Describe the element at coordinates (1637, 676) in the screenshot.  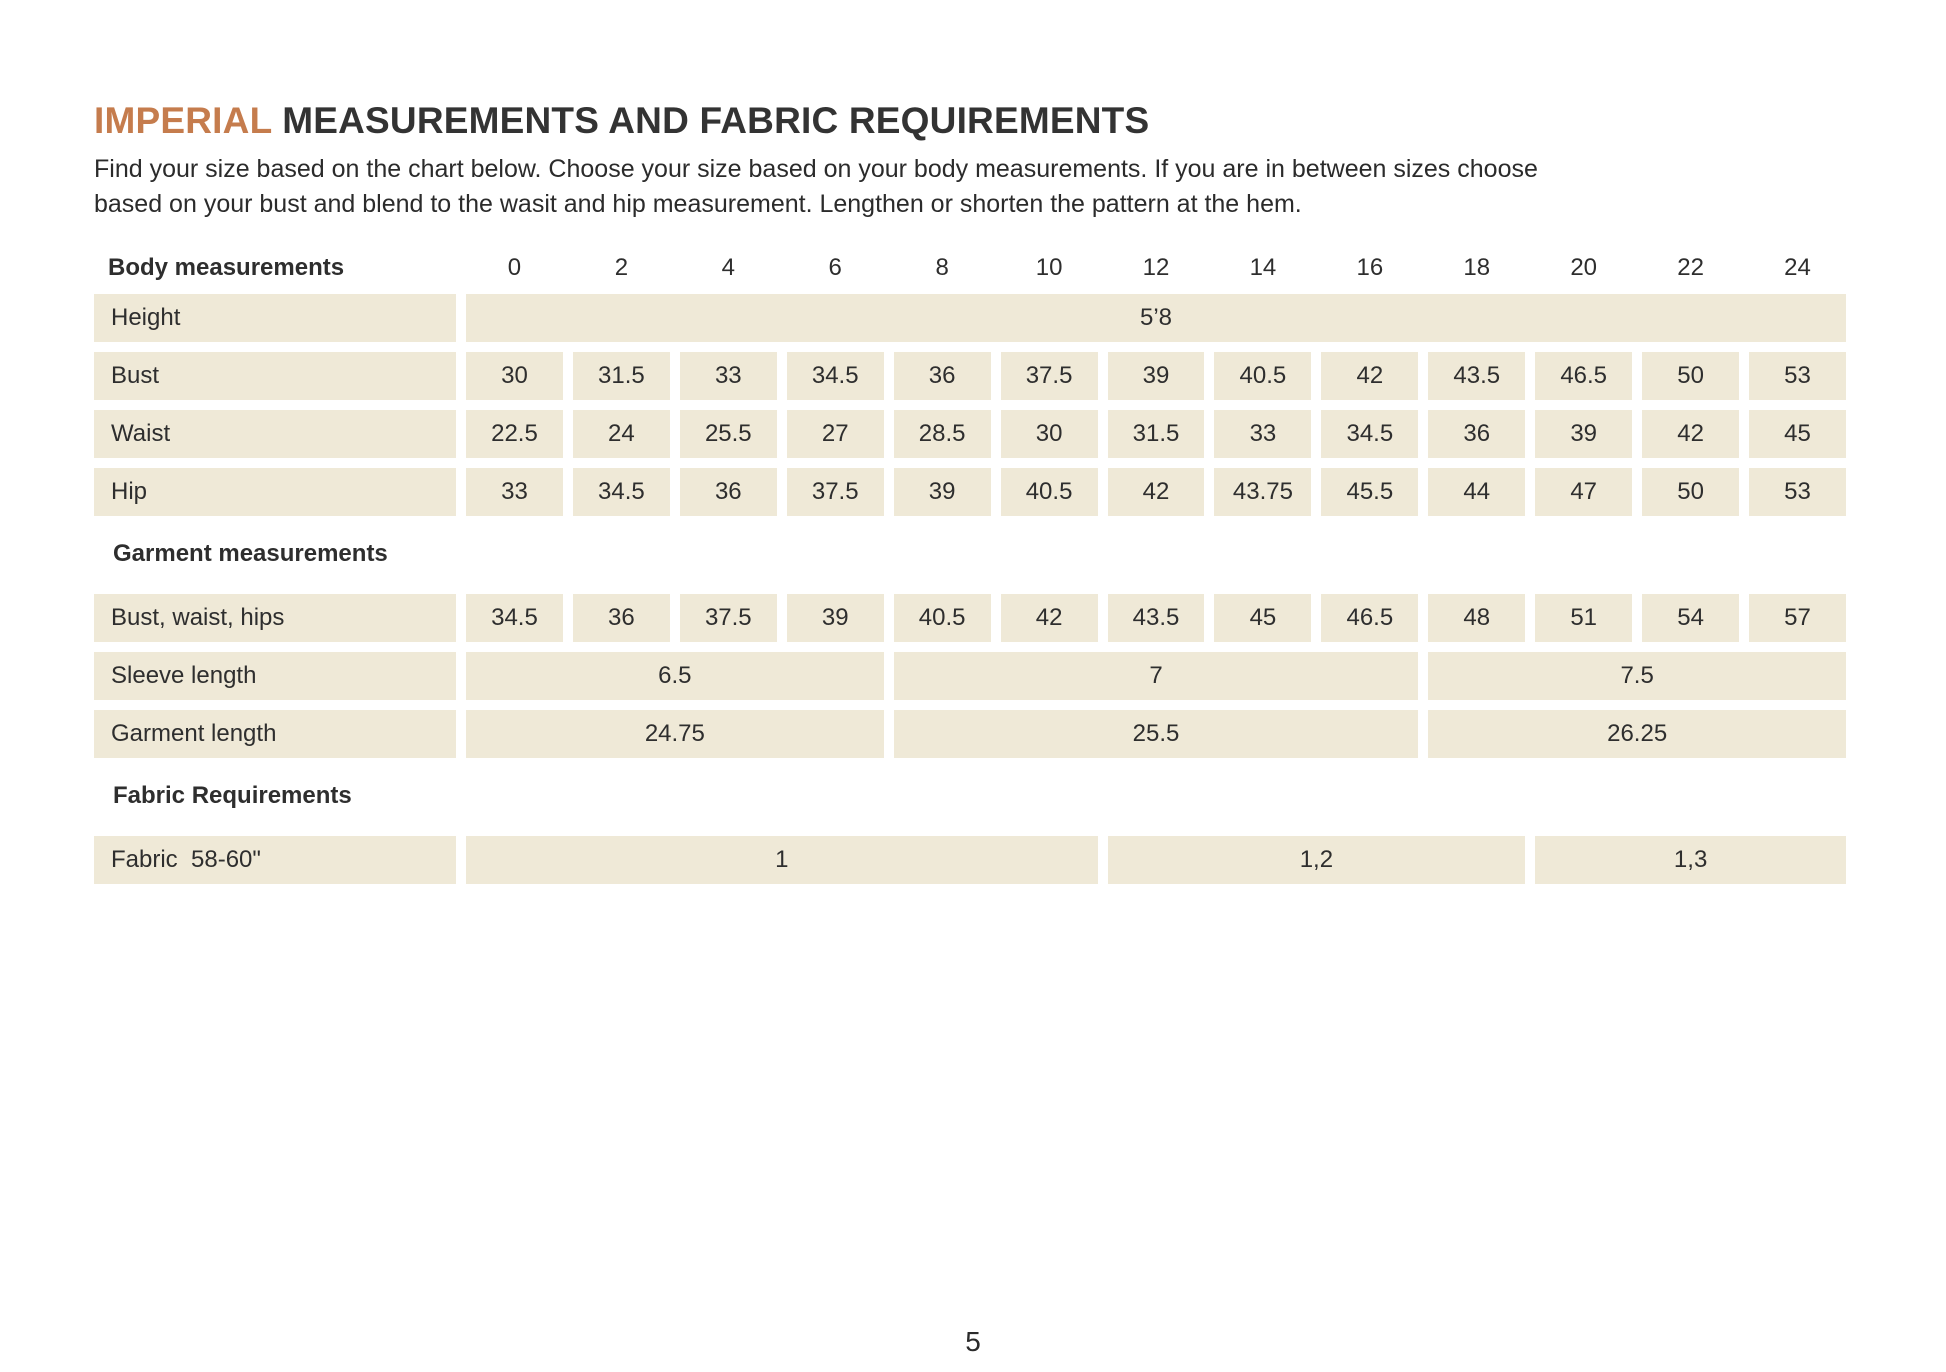
I see `value-cell: 7.5` at that location.